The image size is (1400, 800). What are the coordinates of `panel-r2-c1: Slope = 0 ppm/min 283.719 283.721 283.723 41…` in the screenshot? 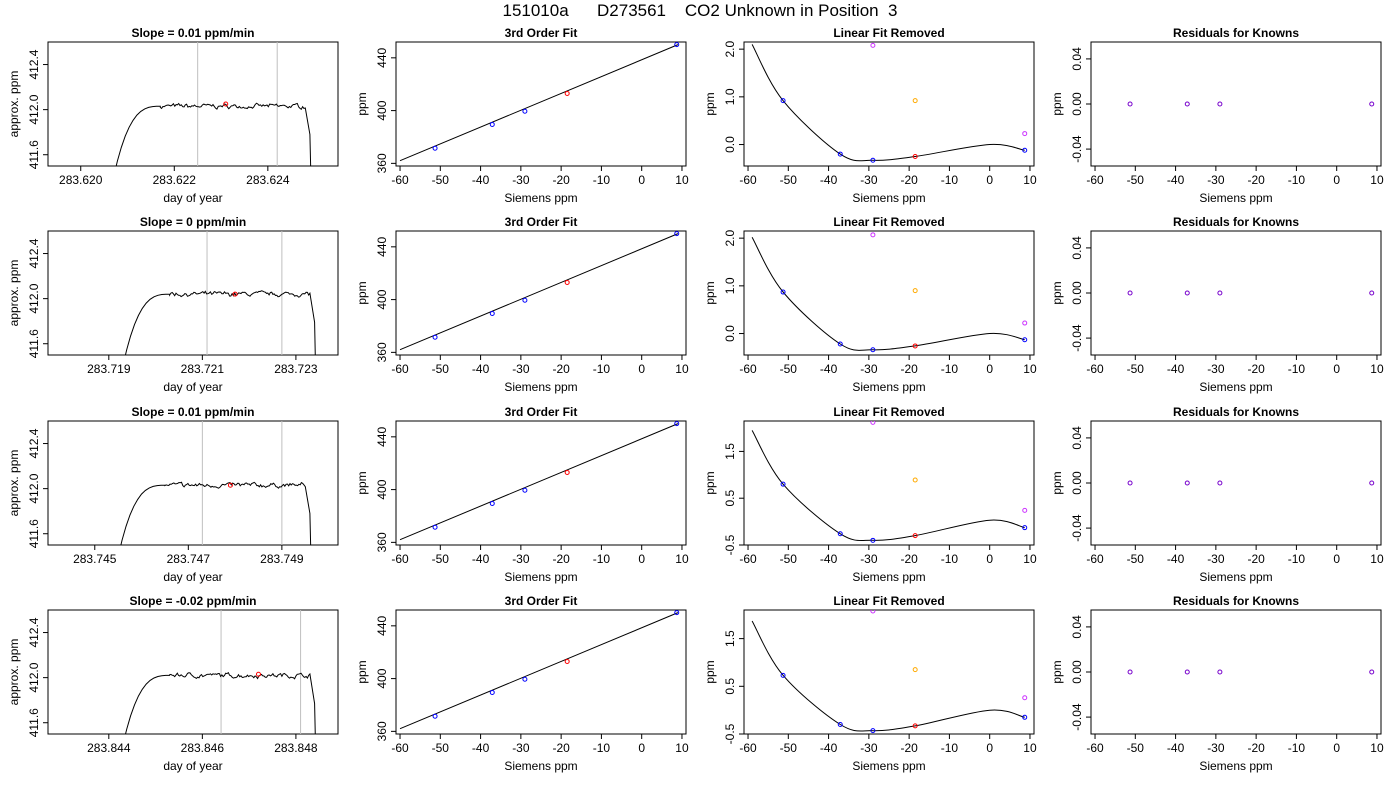 It's located at (173, 304).